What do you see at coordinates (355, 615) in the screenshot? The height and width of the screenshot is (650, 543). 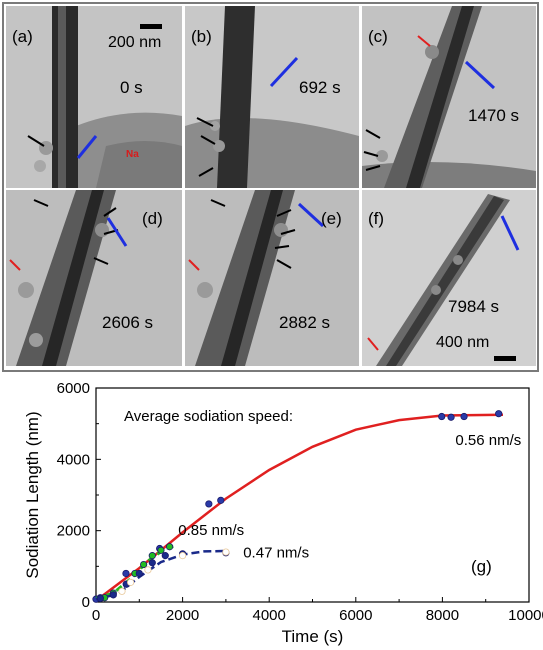 I see `x-tick-label: 6000` at bounding box center [355, 615].